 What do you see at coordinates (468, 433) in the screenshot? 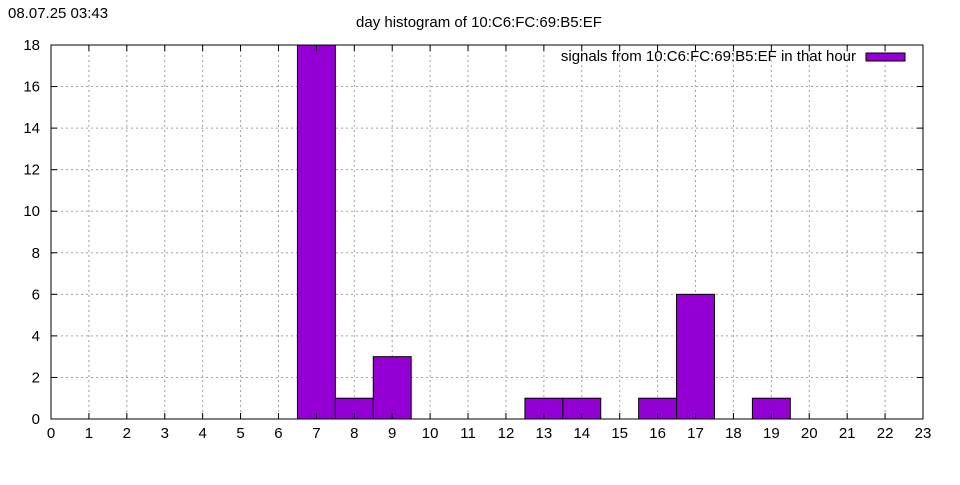
I see `x-tick-label: 11` at bounding box center [468, 433].